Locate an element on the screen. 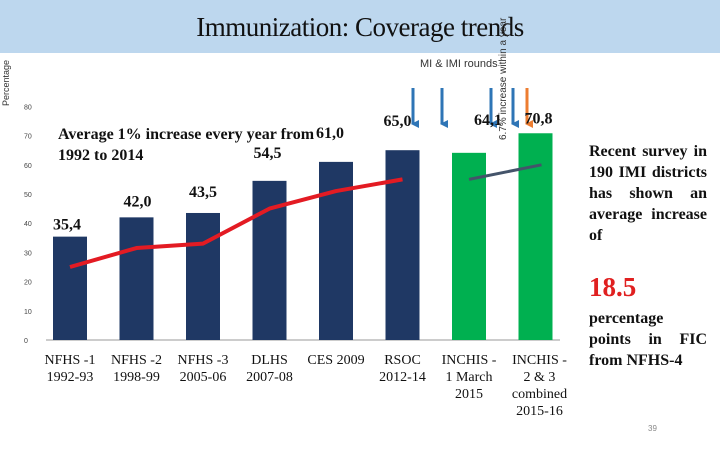 This screenshot has height=450, width=720. value-label: 43,5 is located at coordinates (203, 192).